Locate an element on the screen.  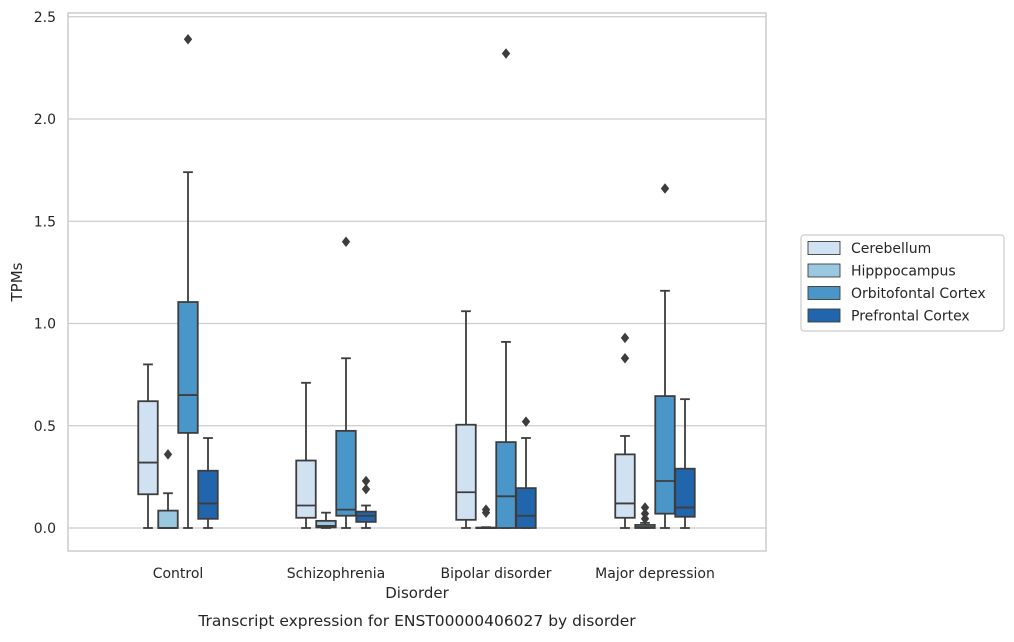
x-tick-label: Bipolar disorder is located at coordinates (495, 574).